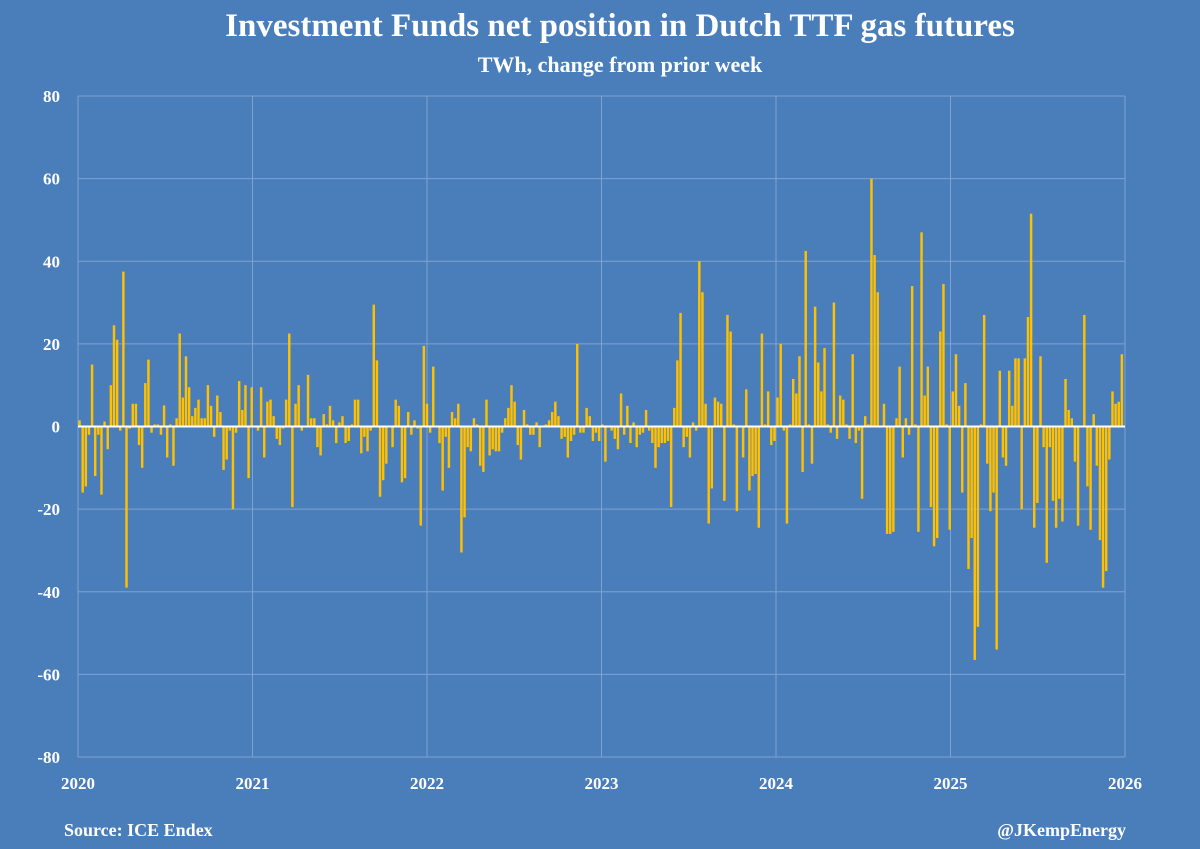 Image resolution: width=1200 pixels, height=849 pixels. What do you see at coordinates (602, 783) in the screenshot?
I see `x-tick-label: 2023` at bounding box center [602, 783].